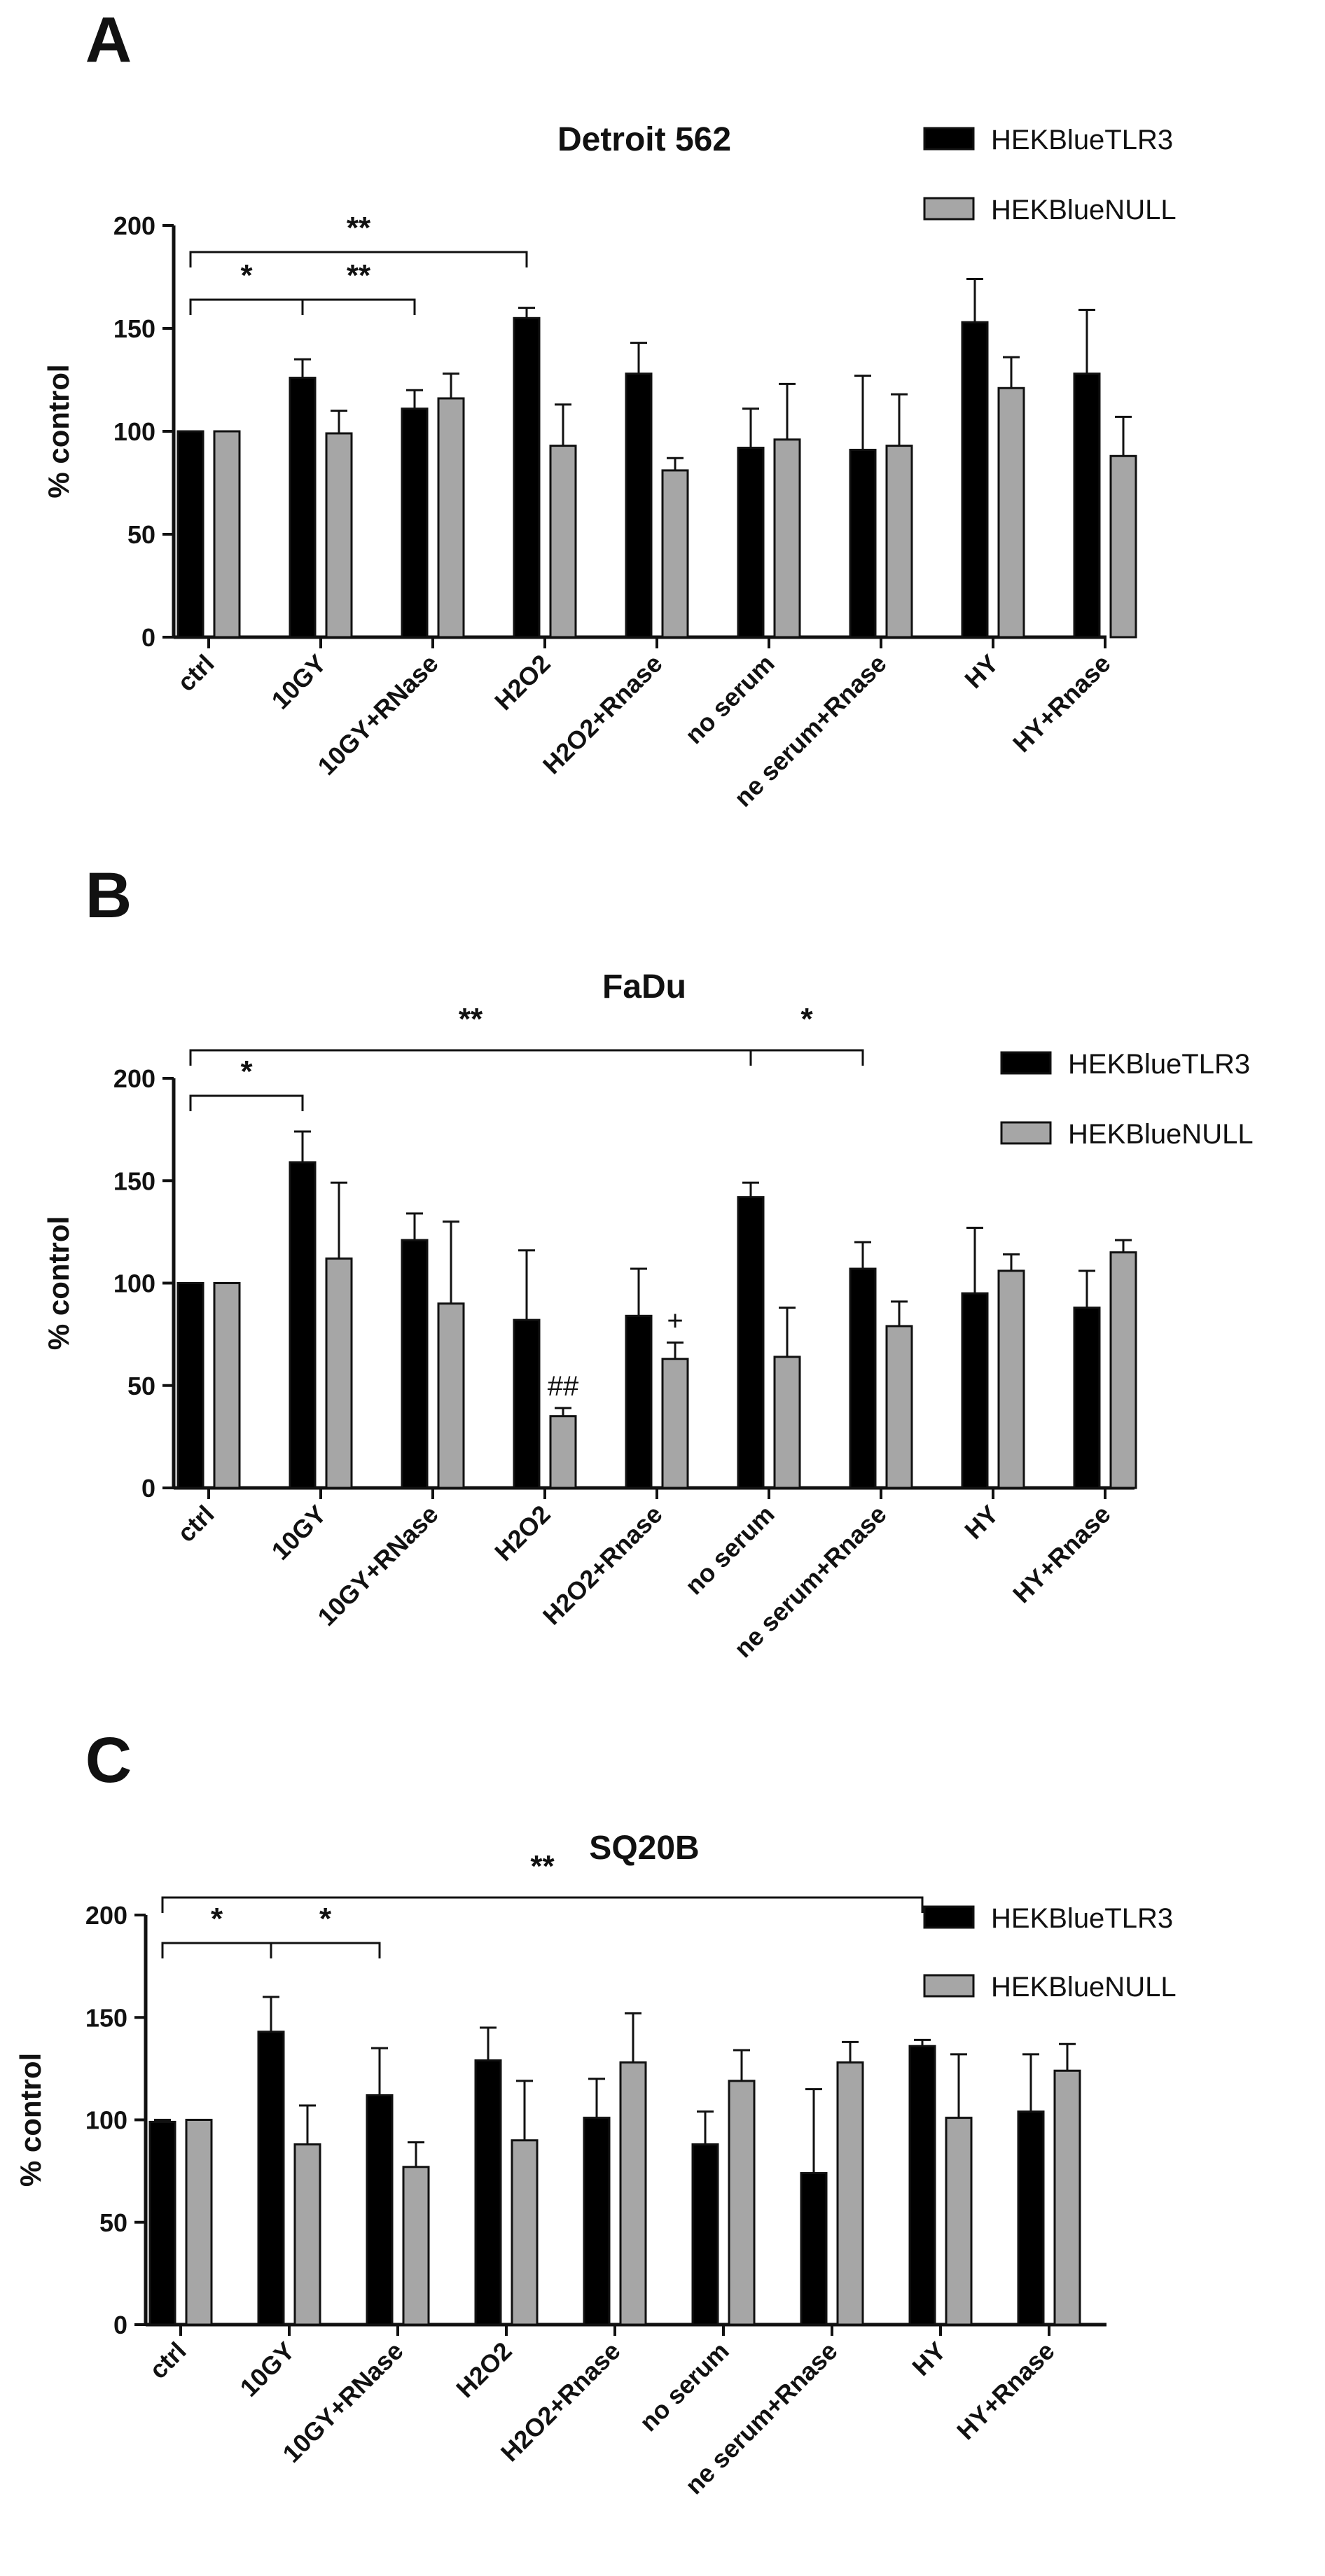 This screenshot has width=1325, height=2576. What do you see at coordinates (58, 431) in the screenshot?
I see `y-axis-label: % control` at bounding box center [58, 431].